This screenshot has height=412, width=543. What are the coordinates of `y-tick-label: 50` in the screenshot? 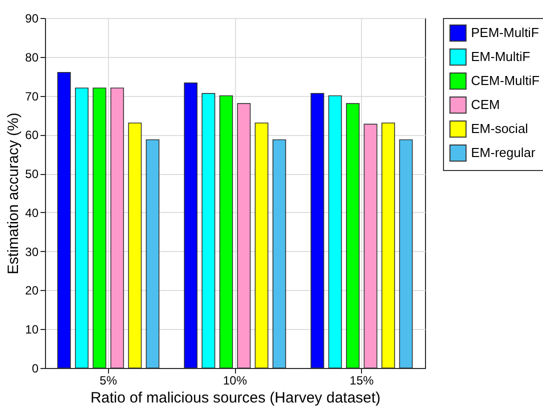 It's located at (32, 174).